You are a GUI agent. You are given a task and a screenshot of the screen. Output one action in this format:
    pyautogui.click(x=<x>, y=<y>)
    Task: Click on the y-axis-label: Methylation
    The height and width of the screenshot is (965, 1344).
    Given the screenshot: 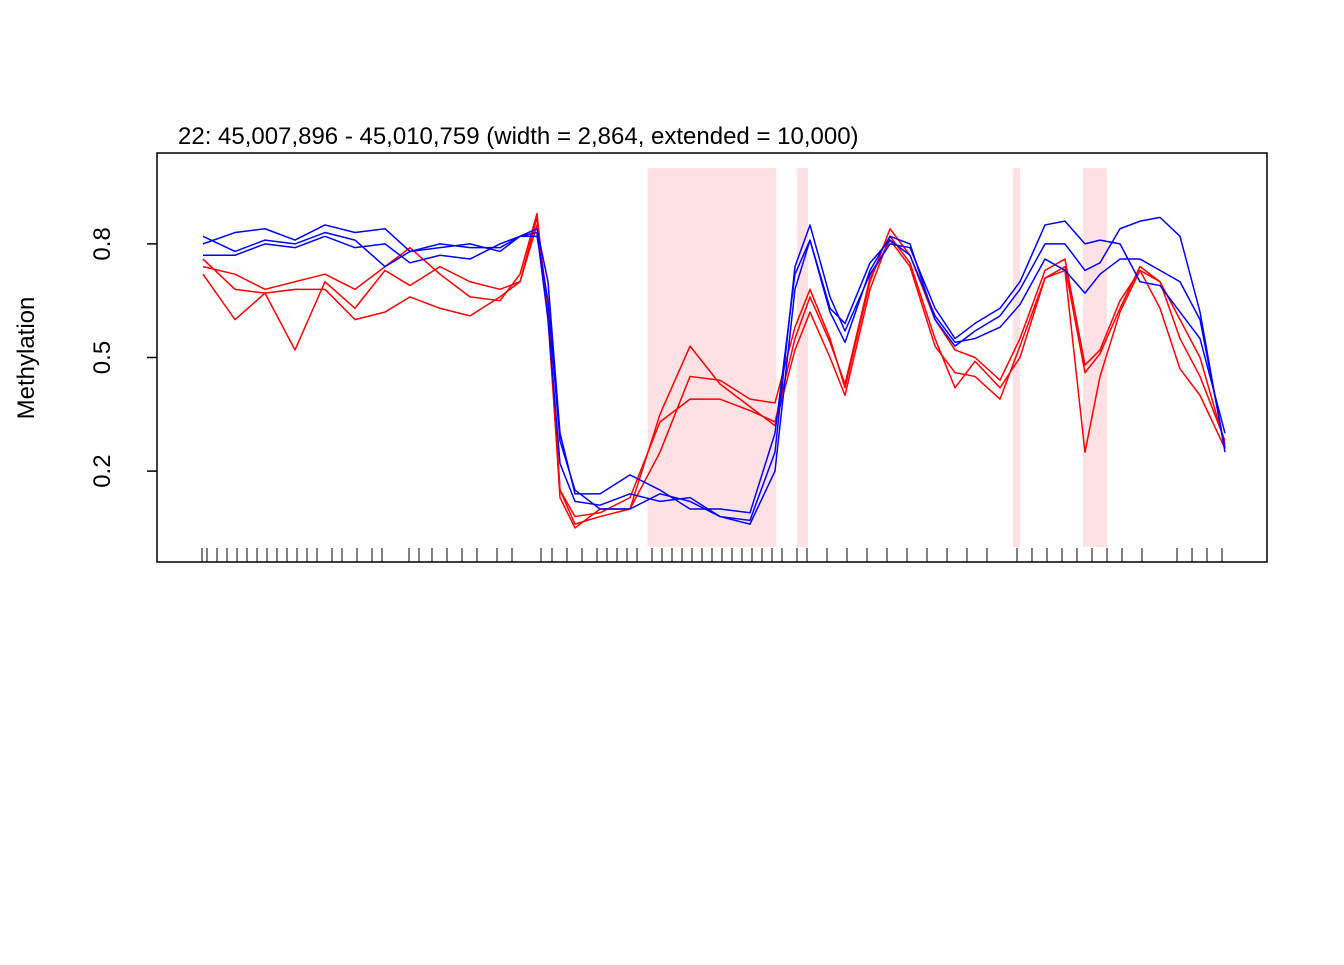 What is the action you would take?
    pyautogui.click(x=26, y=358)
    